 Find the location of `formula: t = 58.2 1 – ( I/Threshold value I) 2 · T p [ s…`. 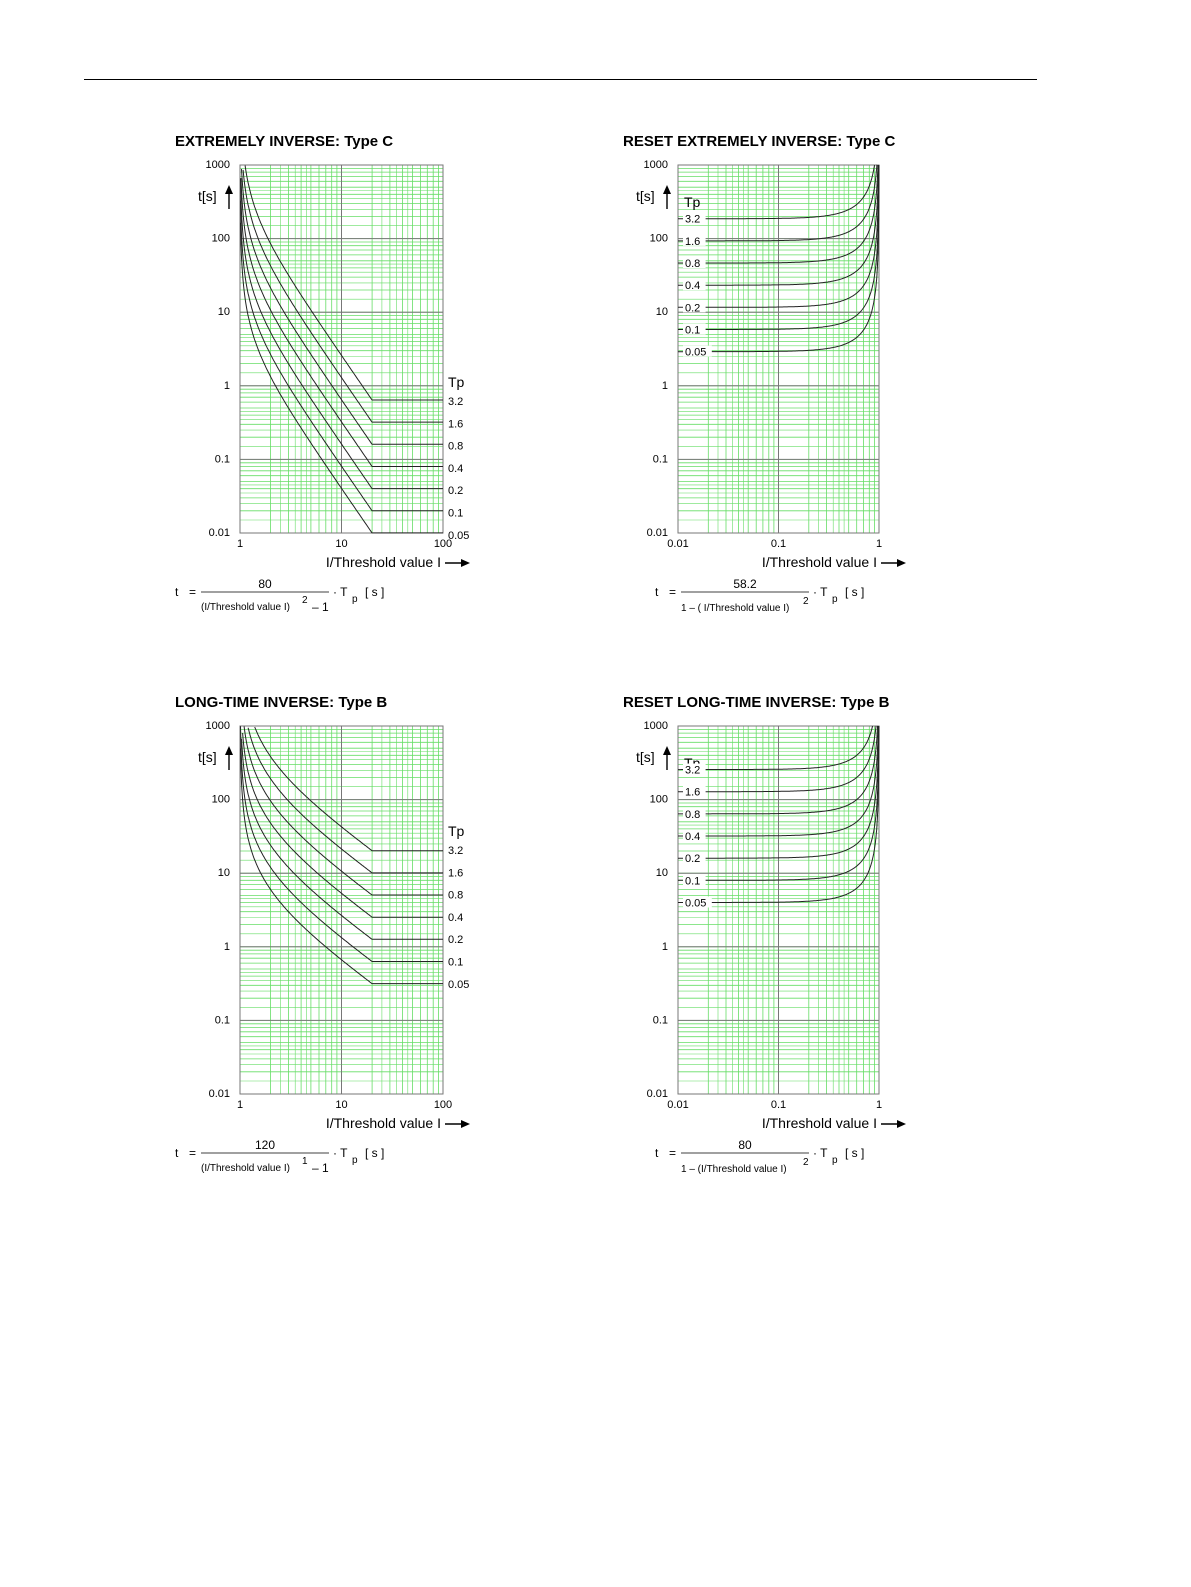

formula: t = 58.2 1 – ( I/Threshold value I) 2 · T p [ s… is located at coordinates (759, 595).